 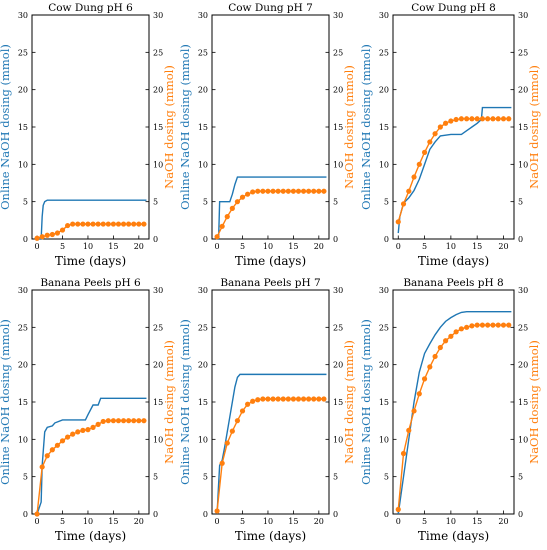 I want to click on x-tick-label: 5, so click(x=62, y=246).